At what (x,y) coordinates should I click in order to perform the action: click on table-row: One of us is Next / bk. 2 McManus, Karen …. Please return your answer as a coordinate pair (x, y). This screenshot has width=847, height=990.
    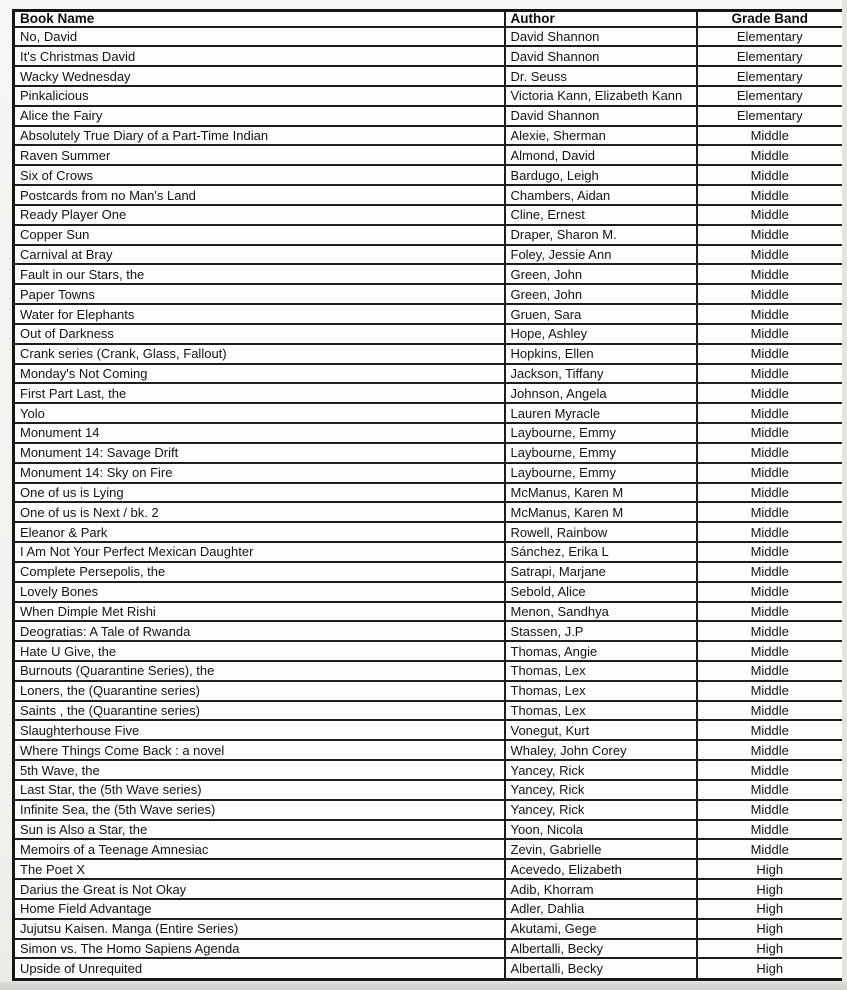
    Looking at the image, I should click on (428, 512).